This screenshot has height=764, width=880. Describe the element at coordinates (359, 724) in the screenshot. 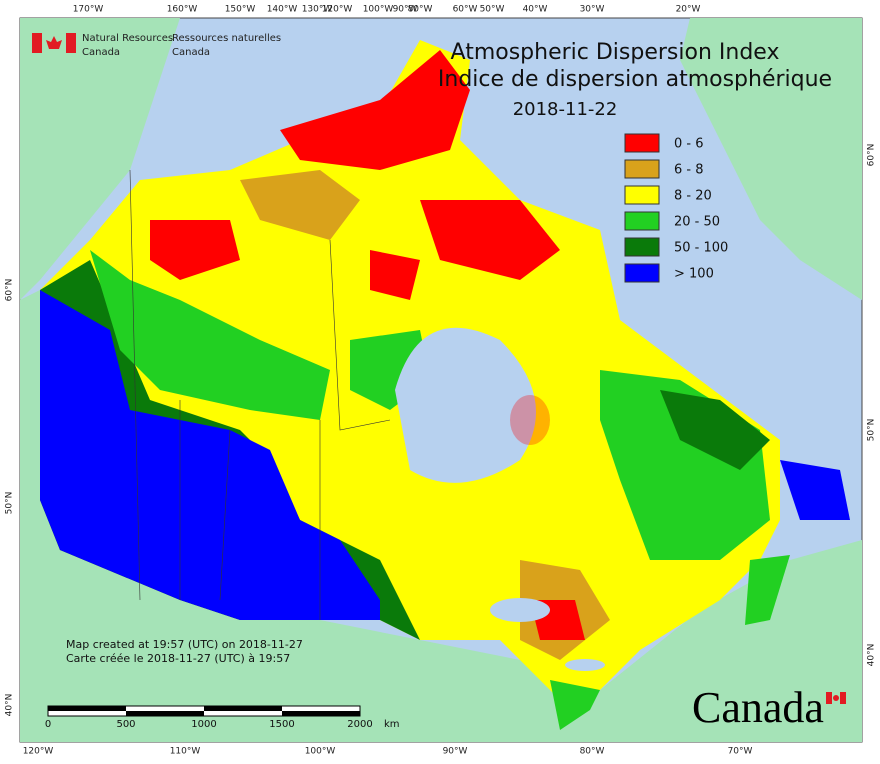

I see `scale-label: 2000` at that location.